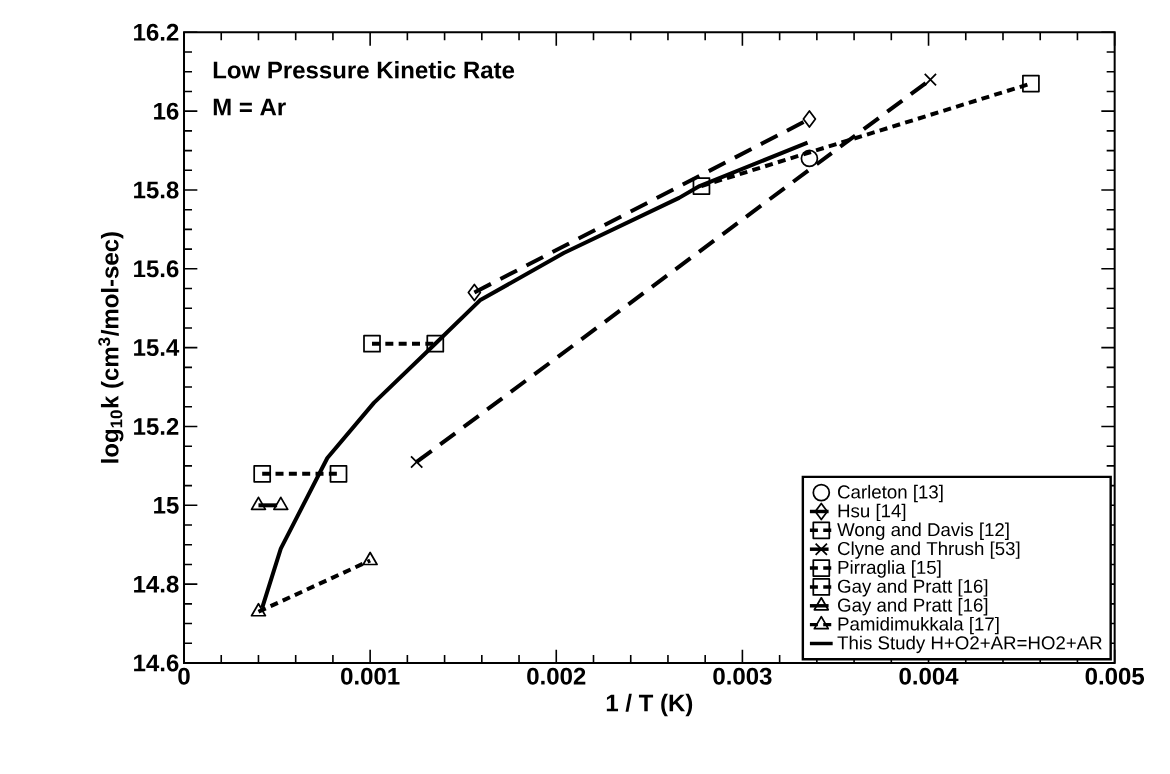  I want to click on legend-label: Clyne and Thrush [53], so click(929, 550).